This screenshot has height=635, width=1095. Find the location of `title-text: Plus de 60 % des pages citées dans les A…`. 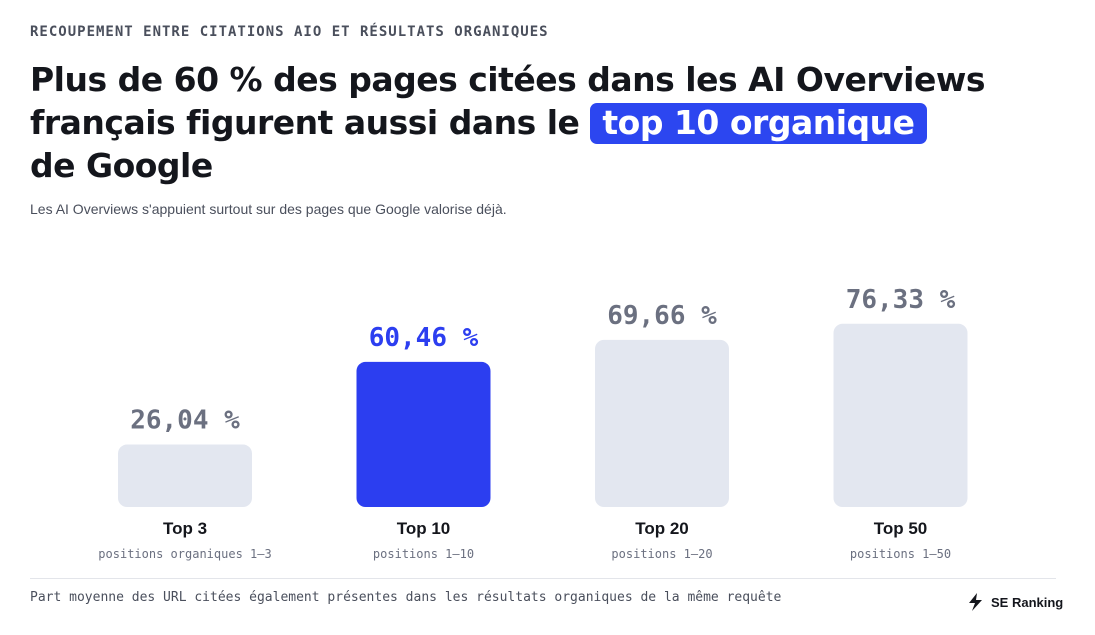

title-text: Plus de 60 % des pages citées dans les A… is located at coordinates (507, 101).